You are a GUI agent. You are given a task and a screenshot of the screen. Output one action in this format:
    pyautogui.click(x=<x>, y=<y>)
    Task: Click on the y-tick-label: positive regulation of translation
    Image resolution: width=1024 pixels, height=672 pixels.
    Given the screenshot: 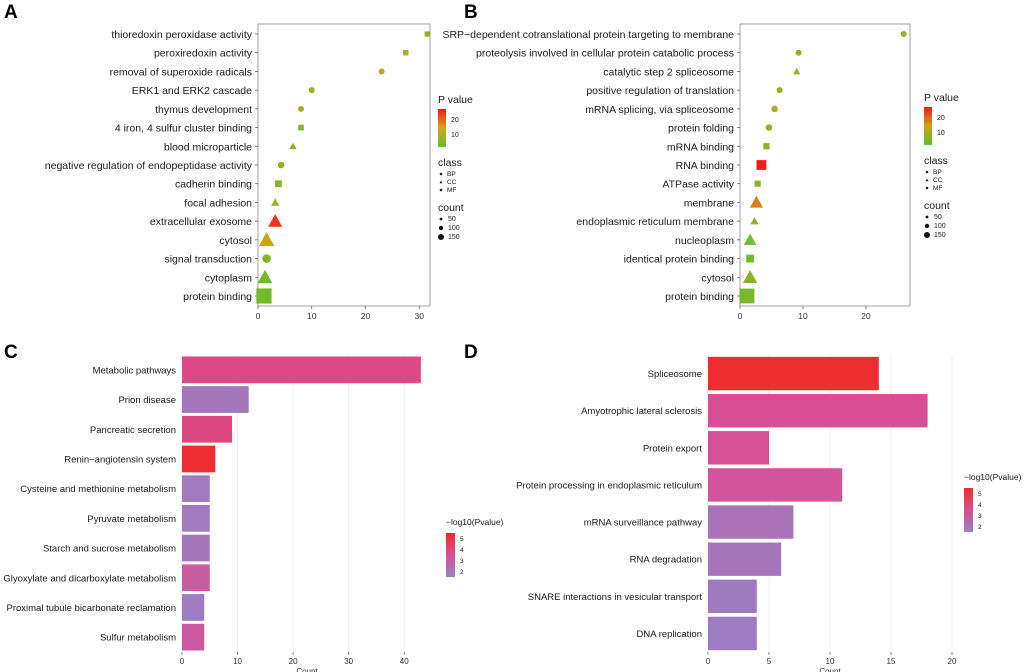 What is the action you would take?
    pyautogui.click(x=660, y=91)
    